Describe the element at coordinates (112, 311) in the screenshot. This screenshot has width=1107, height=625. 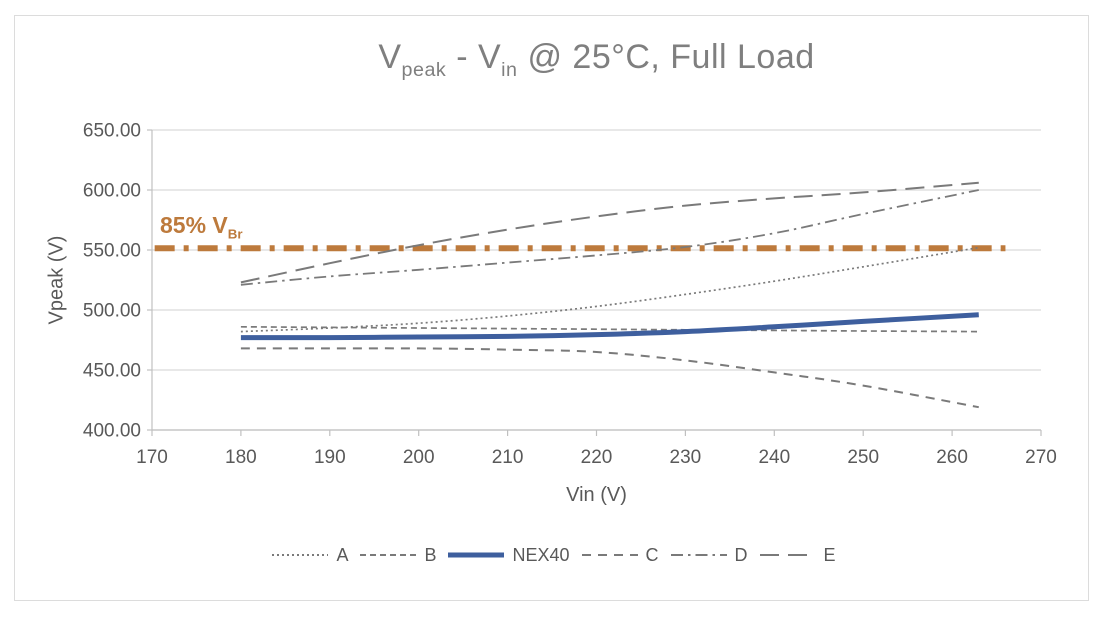
I see `y-tick-label: 500.00` at that location.